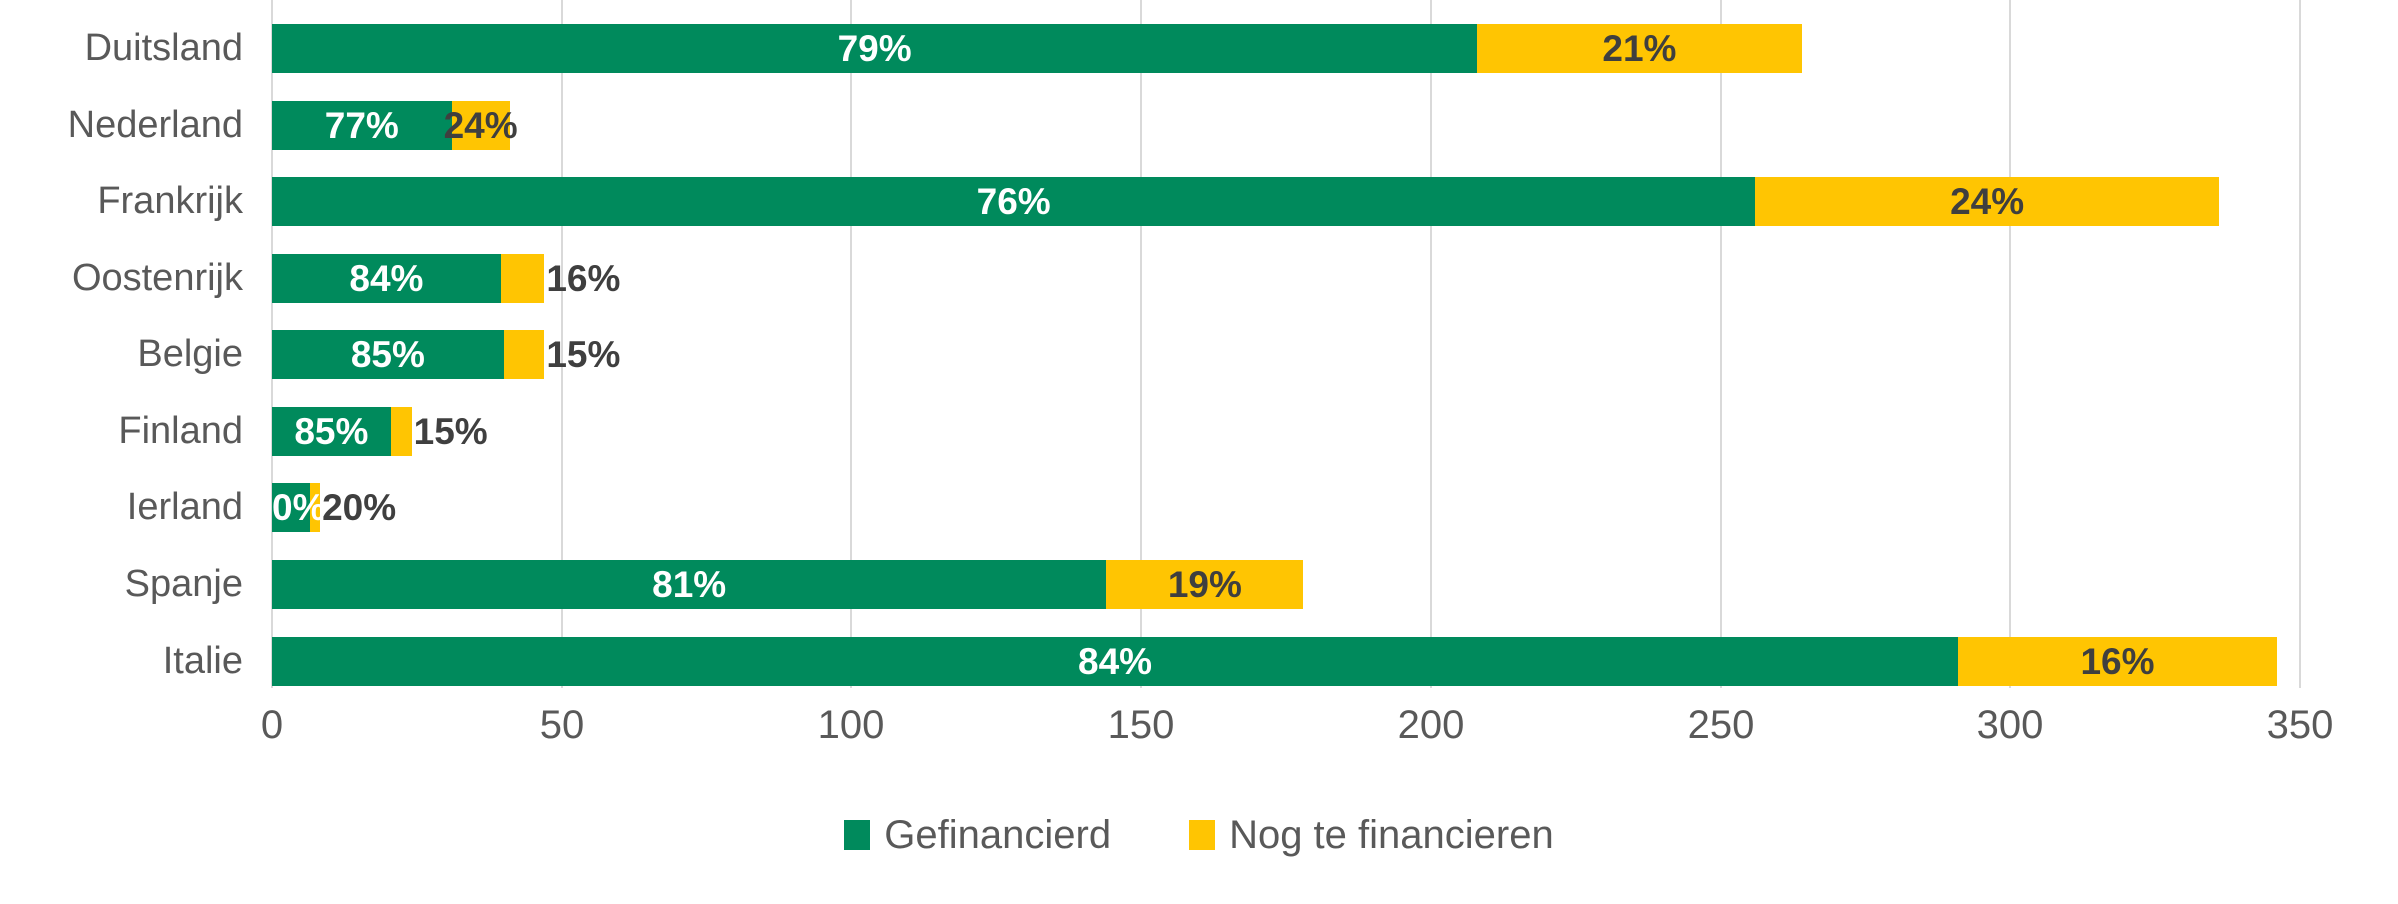 The image size is (2398, 904). Describe the element at coordinates (157, 278) in the screenshot. I see `category-label: Oostenrijk` at that location.